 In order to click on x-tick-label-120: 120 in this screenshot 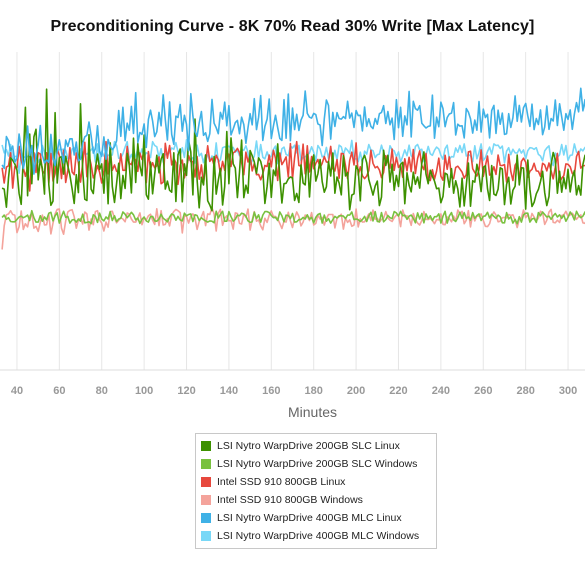, I will do `click(186, 391)`.